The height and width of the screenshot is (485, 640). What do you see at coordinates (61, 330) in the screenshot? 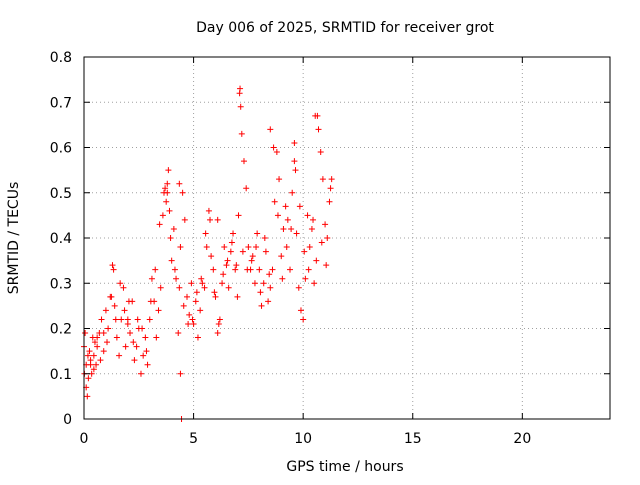
I see `y-tick-label: 0.2` at bounding box center [61, 330].